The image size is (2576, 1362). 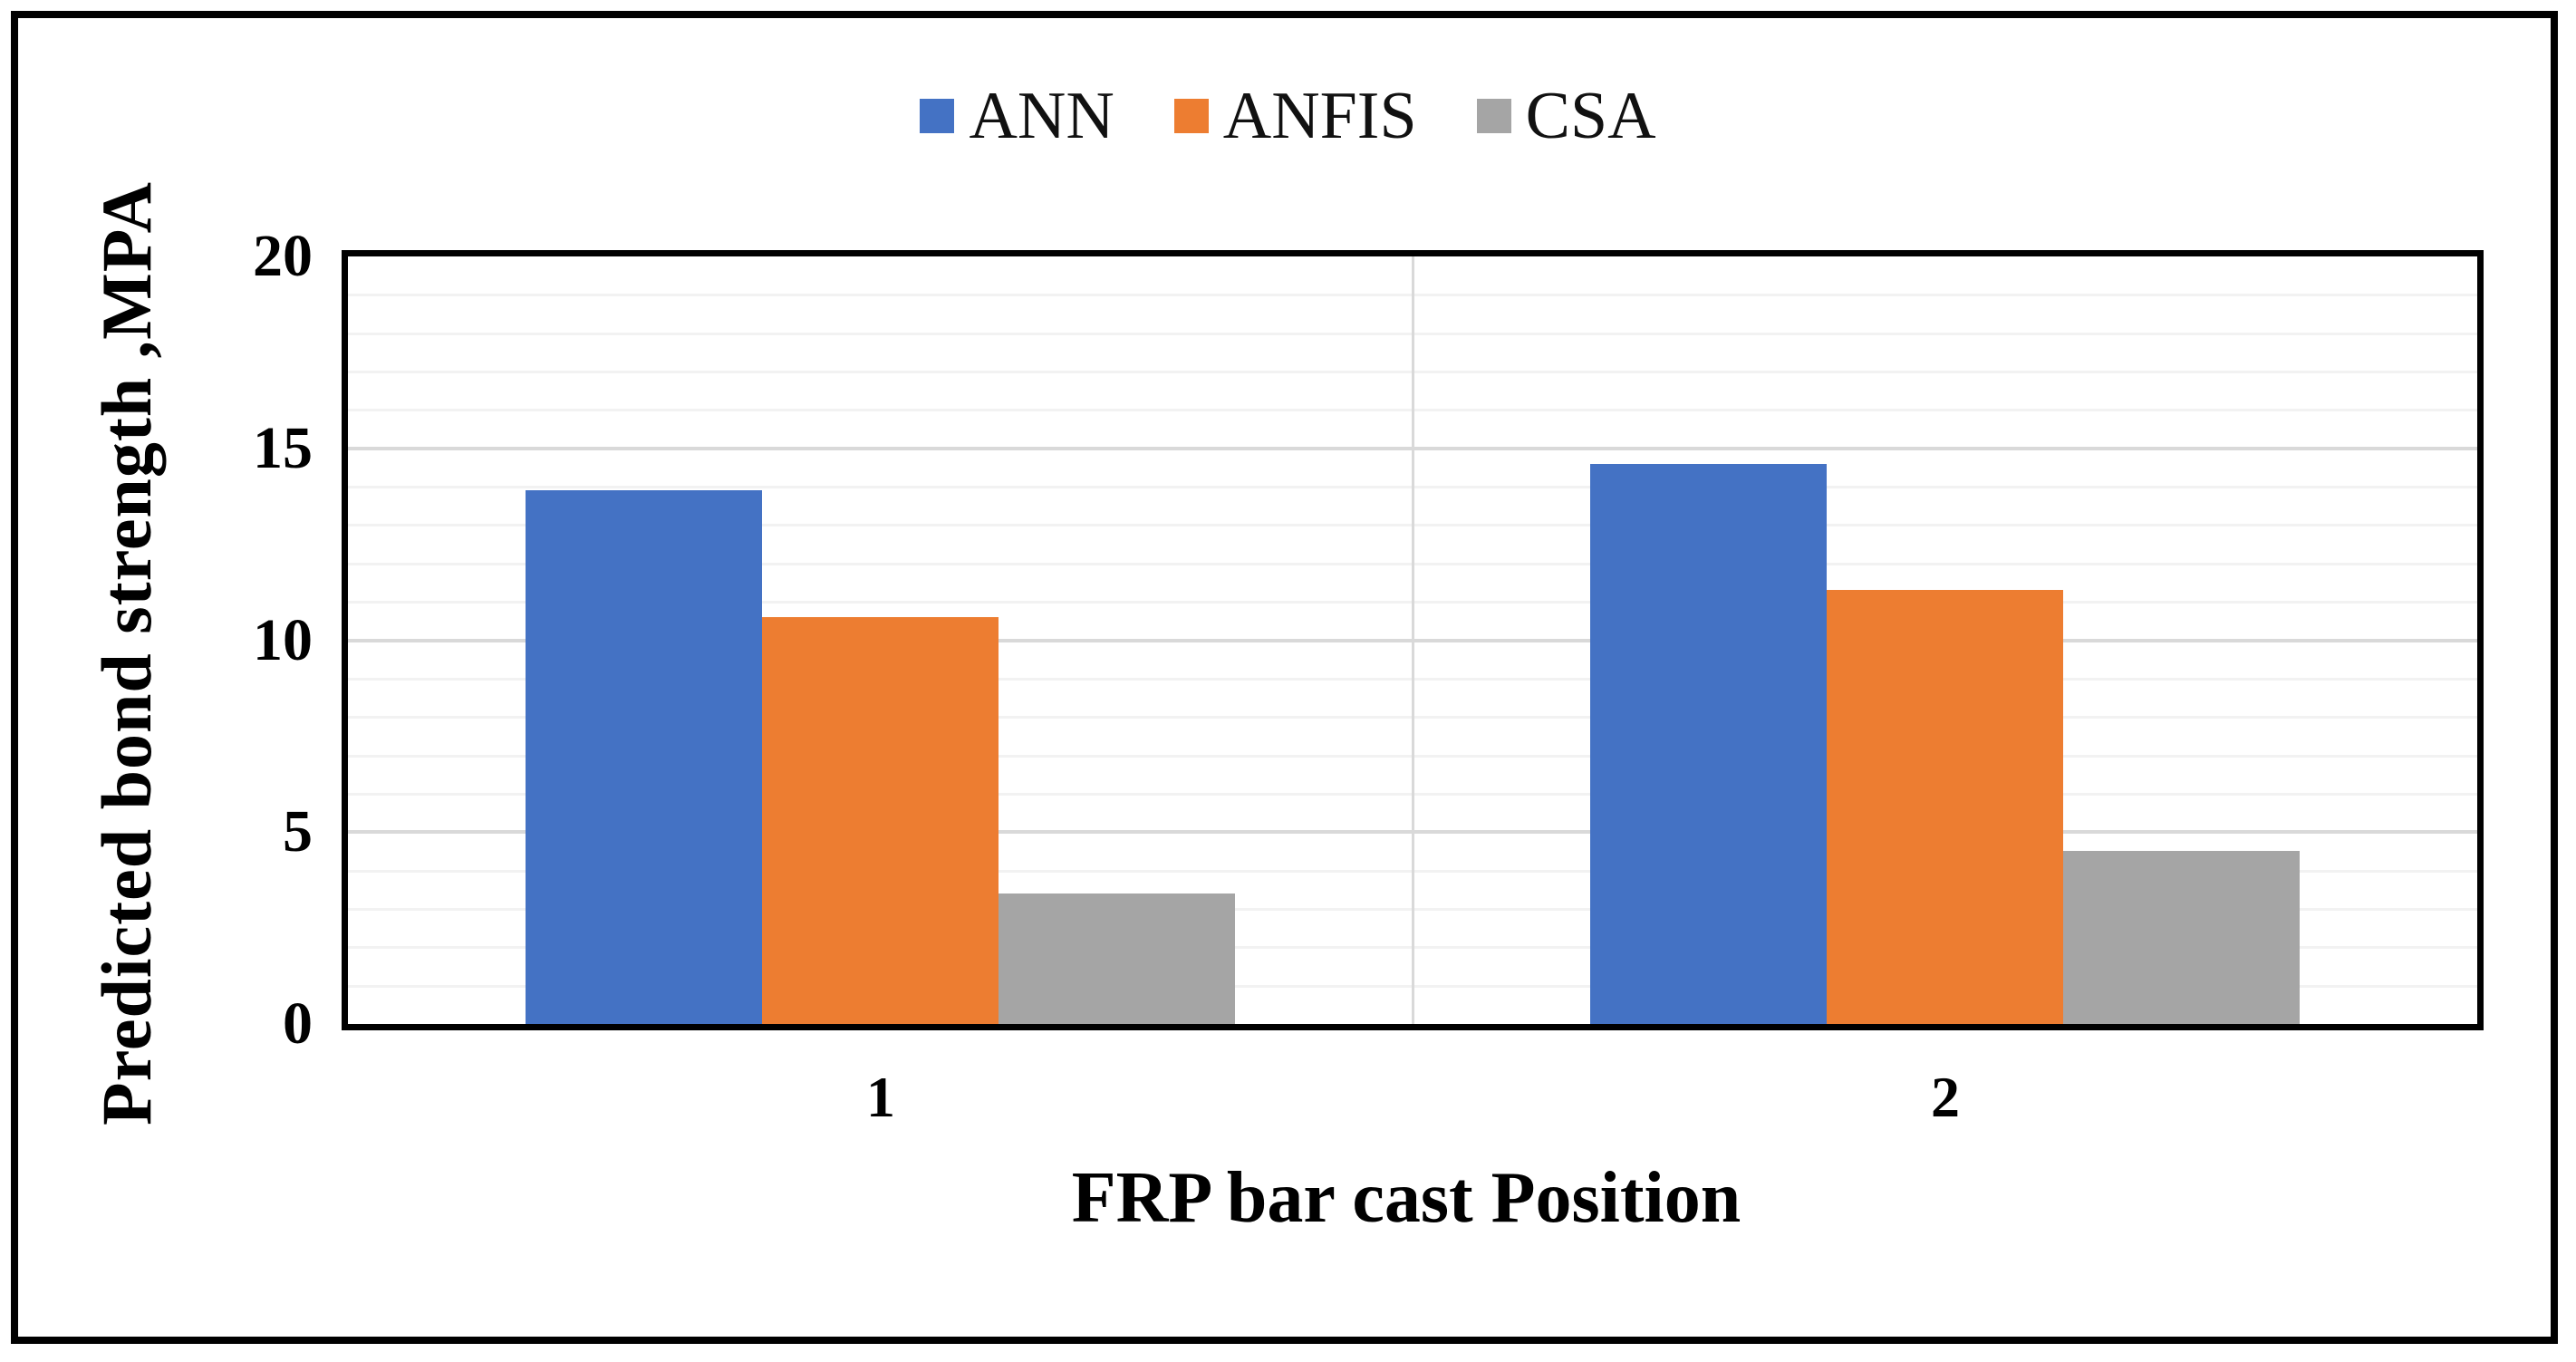 I want to click on legend-item-anfis: ANFIS, so click(x=1295, y=116).